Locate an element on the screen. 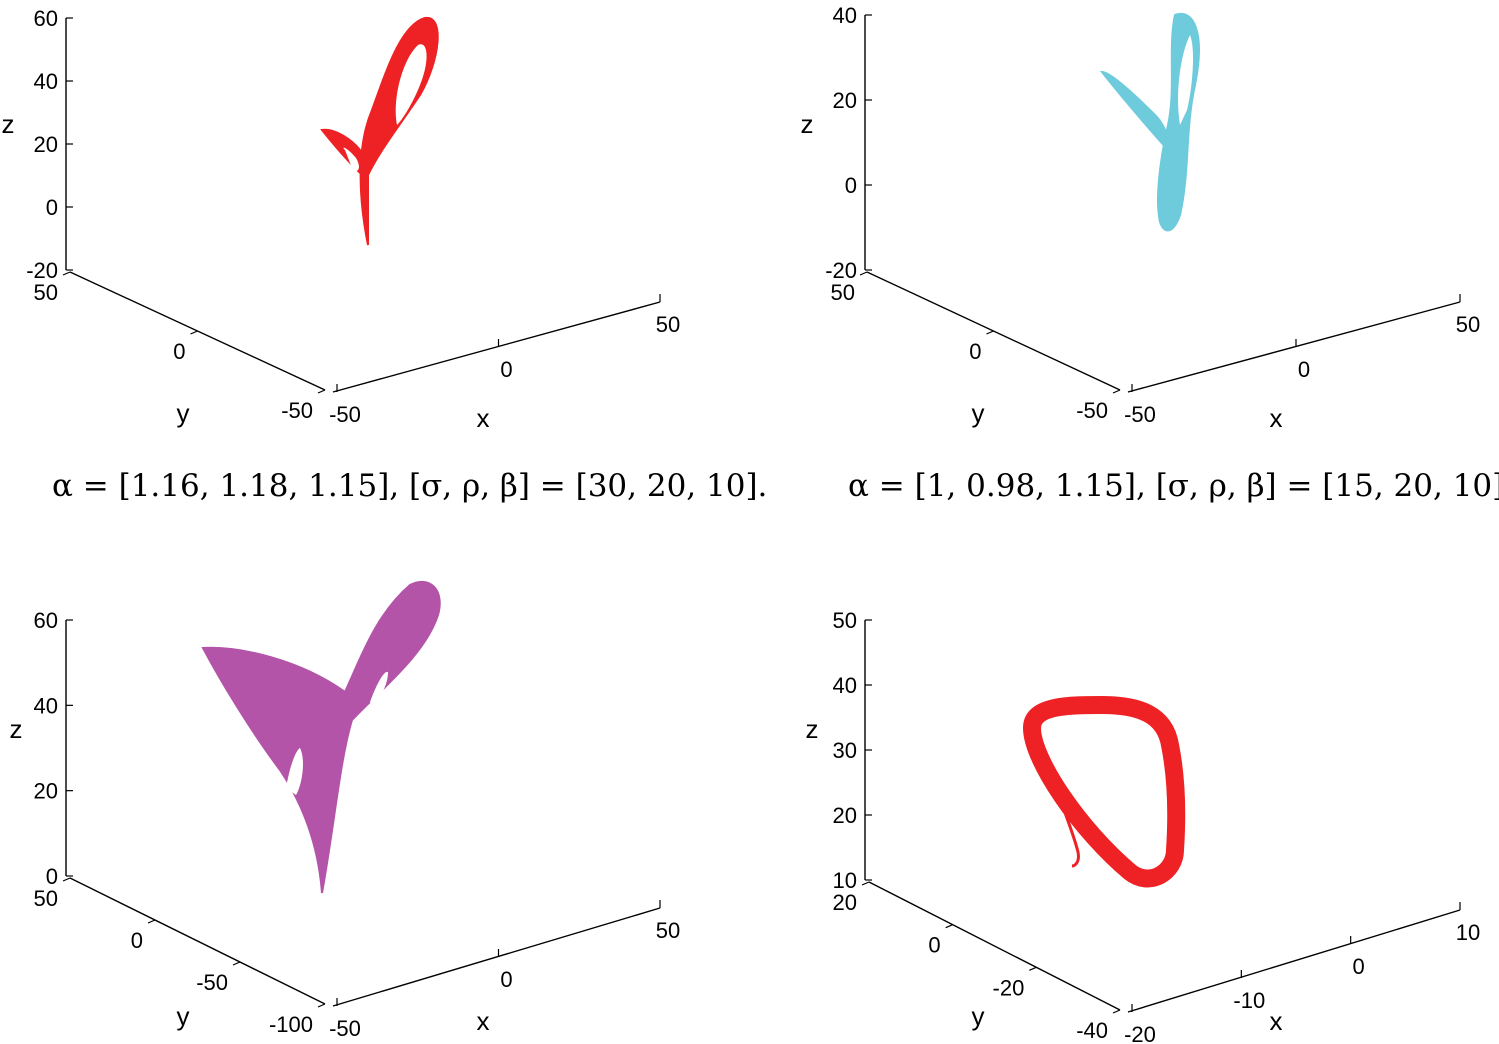  x-tick-label: -10 is located at coordinates (1249, 1000).